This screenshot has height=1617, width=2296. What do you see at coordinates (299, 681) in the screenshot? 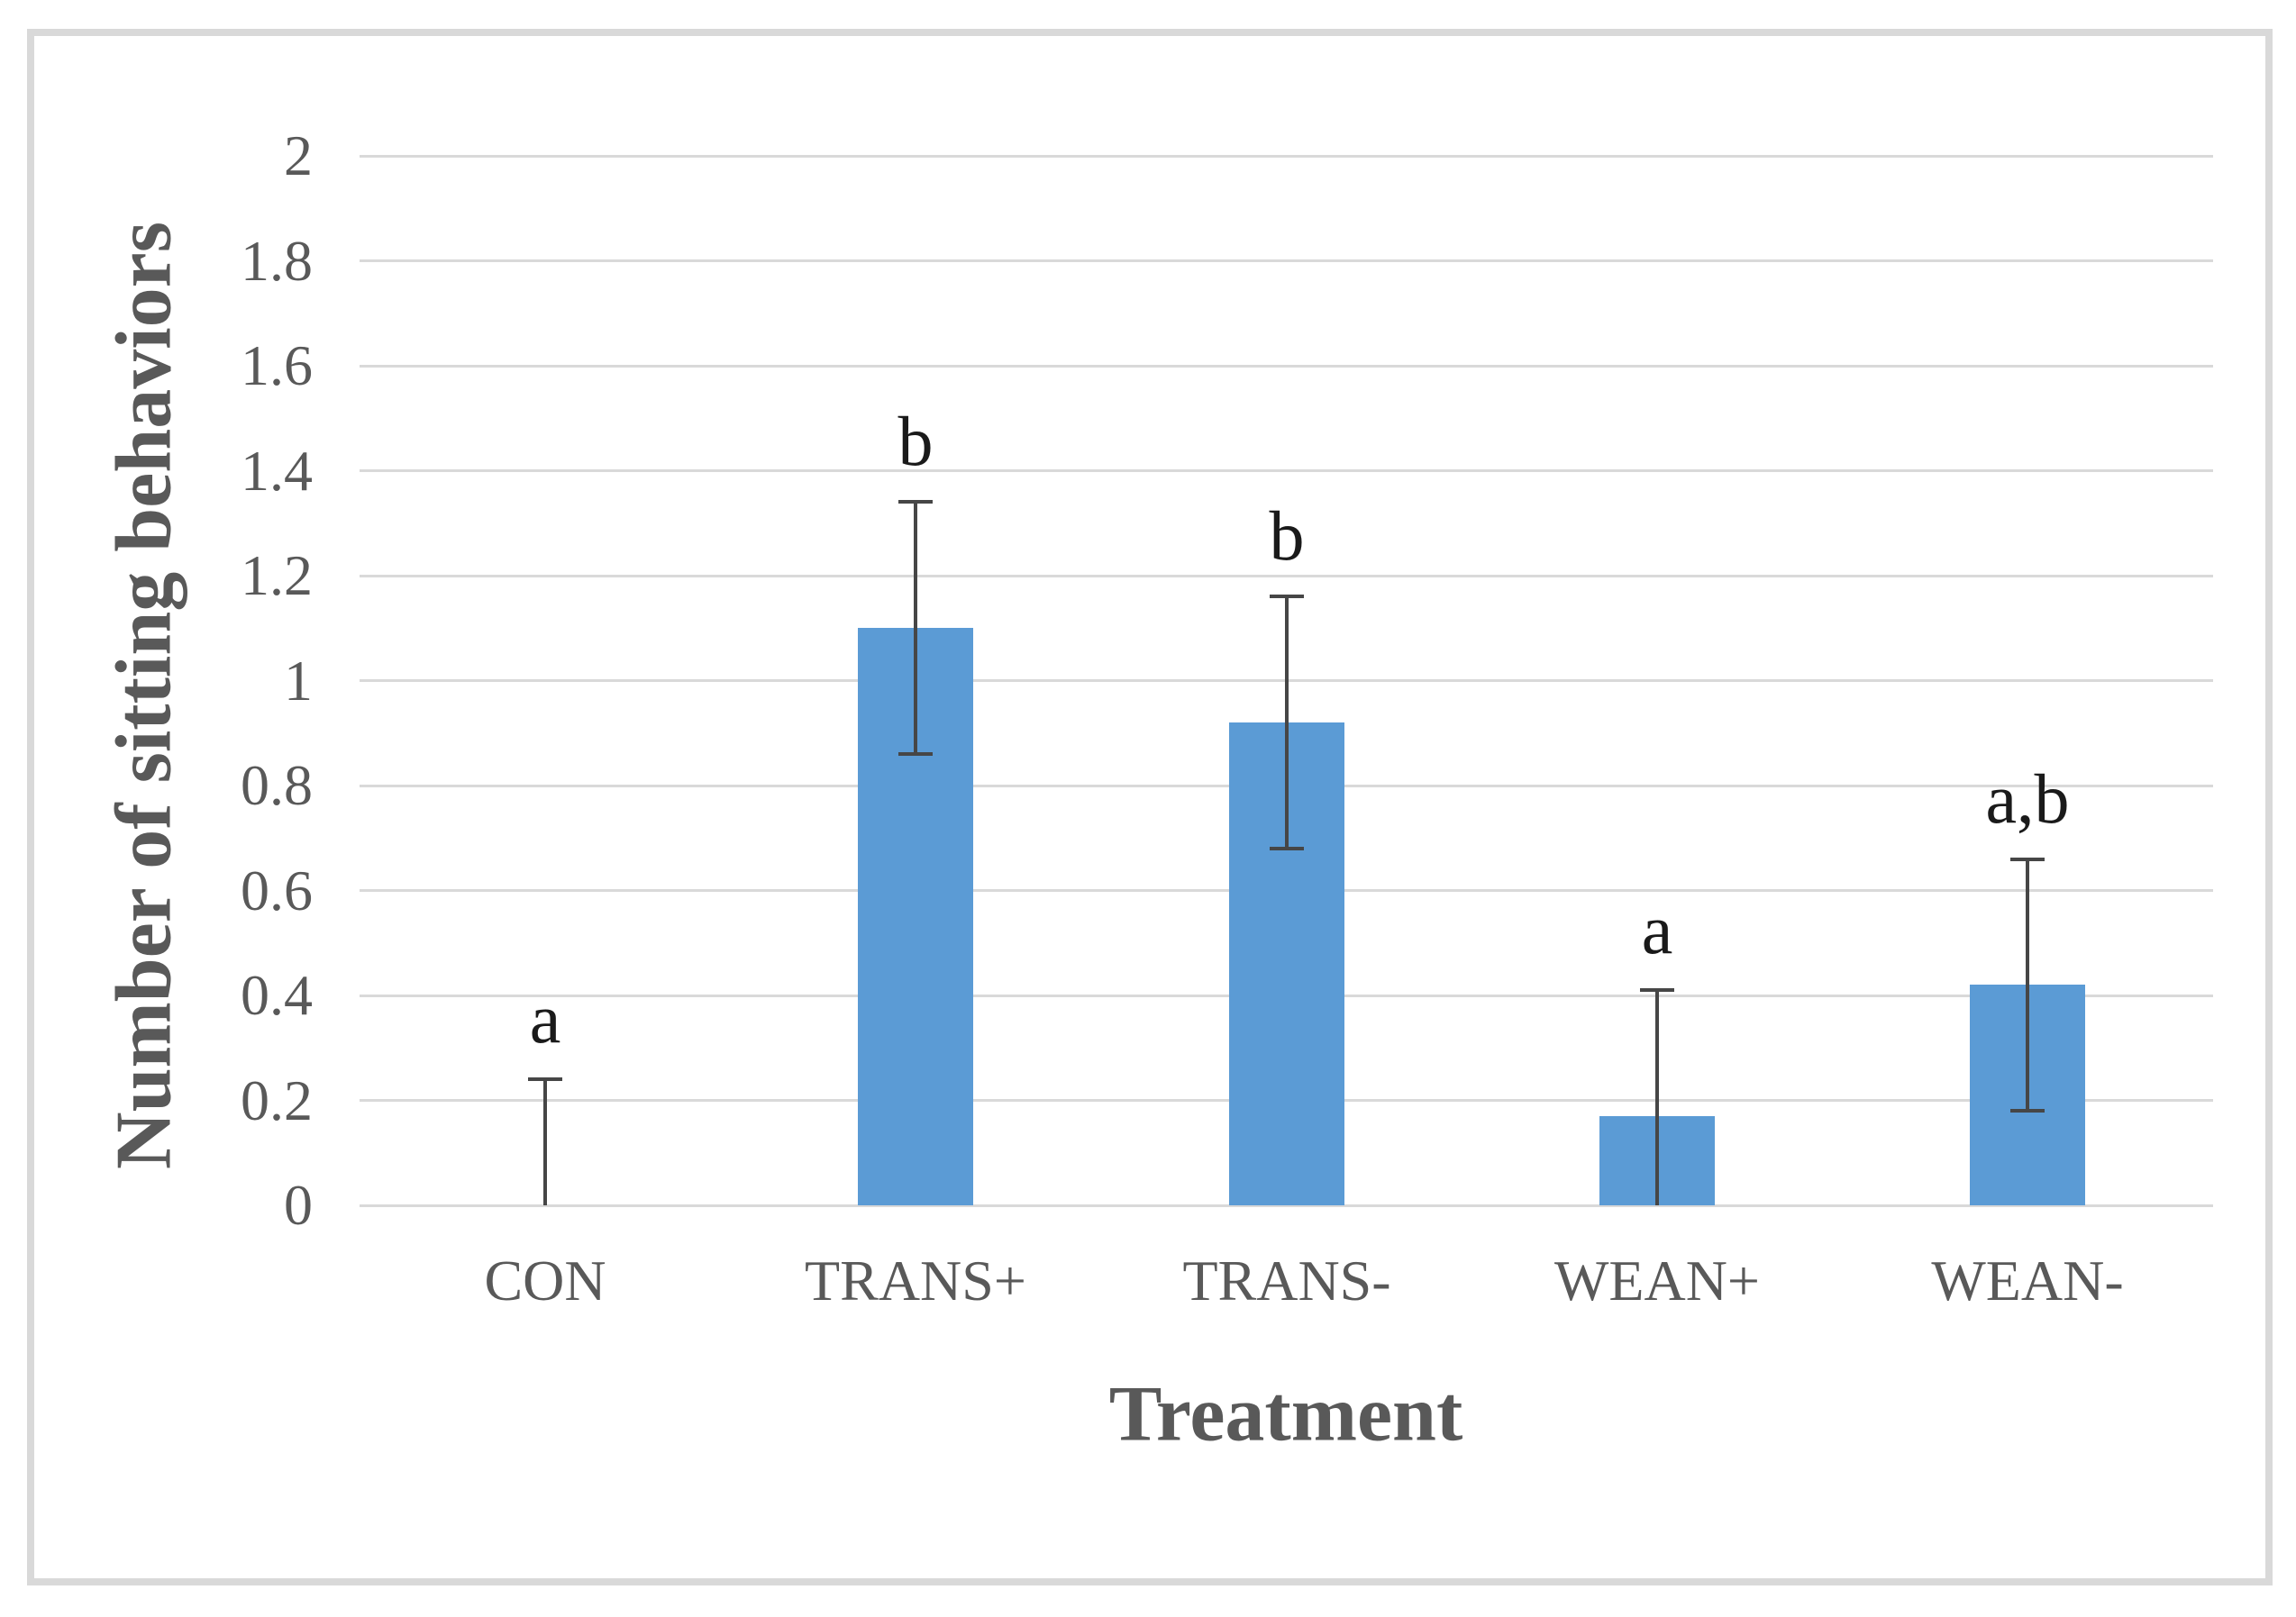
I see `y-tick-label: 1` at bounding box center [299, 681].